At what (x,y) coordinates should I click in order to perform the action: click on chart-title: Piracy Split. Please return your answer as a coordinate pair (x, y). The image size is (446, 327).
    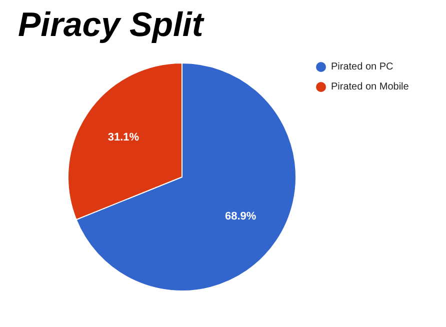
    Looking at the image, I should click on (111, 25).